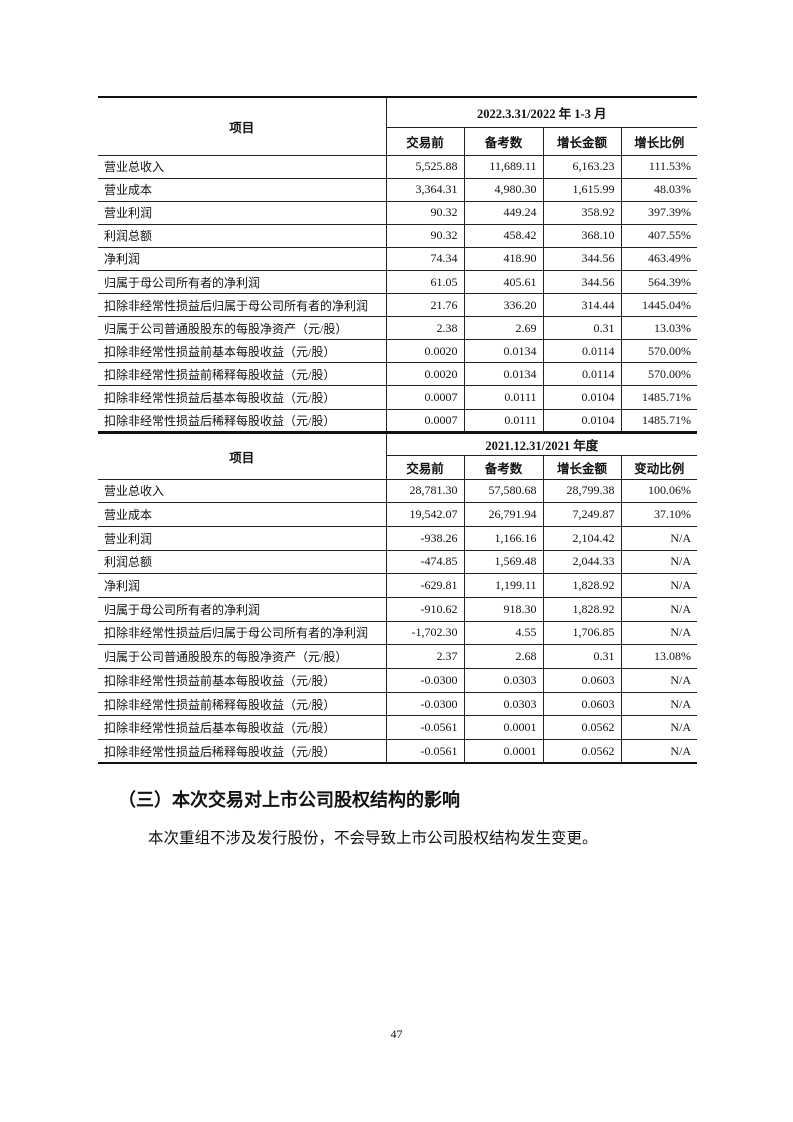  I want to click on table-row: 净利润 -629.81 1,199.11 1,828.92 N/A, so click(398, 585).